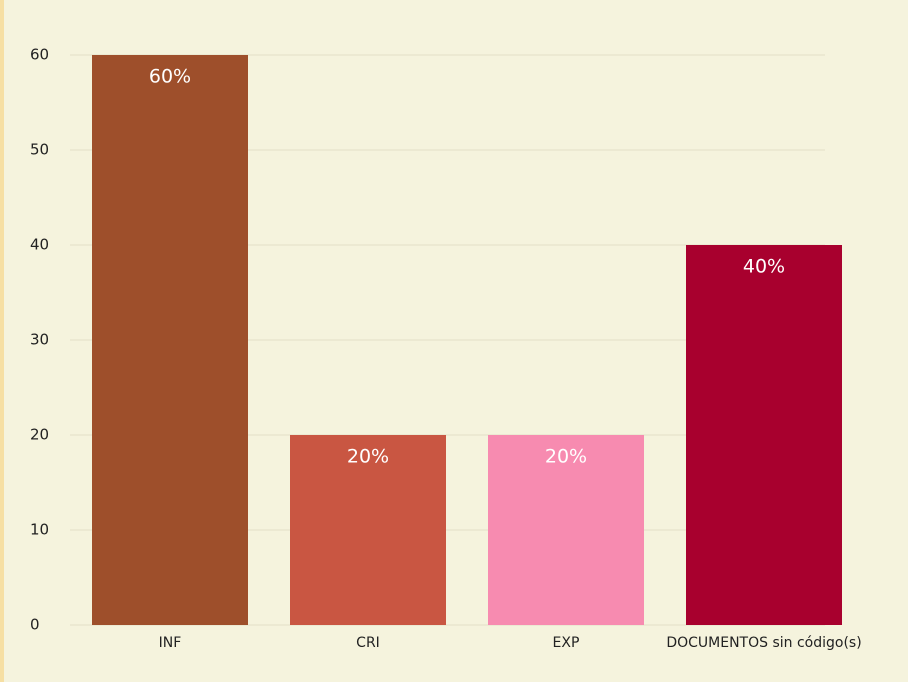 The height and width of the screenshot is (682, 908). Describe the element at coordinates (170, 643) in the screenshot. I see `x-tick-label: INF` at that location.